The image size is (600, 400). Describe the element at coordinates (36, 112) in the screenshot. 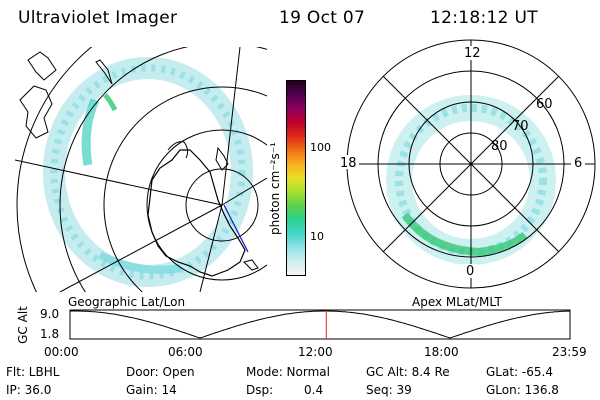

I see `south-america-coast` at that location.